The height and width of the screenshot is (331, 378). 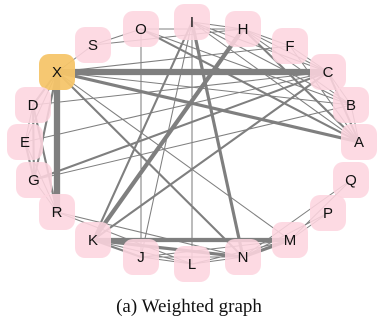 What do you see at coordinates (204, 88) in the screenshot?
I see `edge-x-b` at bounding box center [204, 88].